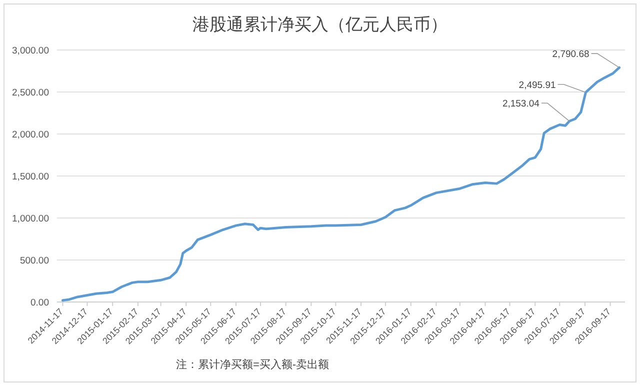 The height and width of the screenshot is (386, 640). What do you see at coordinates (253, 364) in the screenshot?
I see `text: 注：累计净买额=买入额-卖出额` at bounding box center [253, 364].